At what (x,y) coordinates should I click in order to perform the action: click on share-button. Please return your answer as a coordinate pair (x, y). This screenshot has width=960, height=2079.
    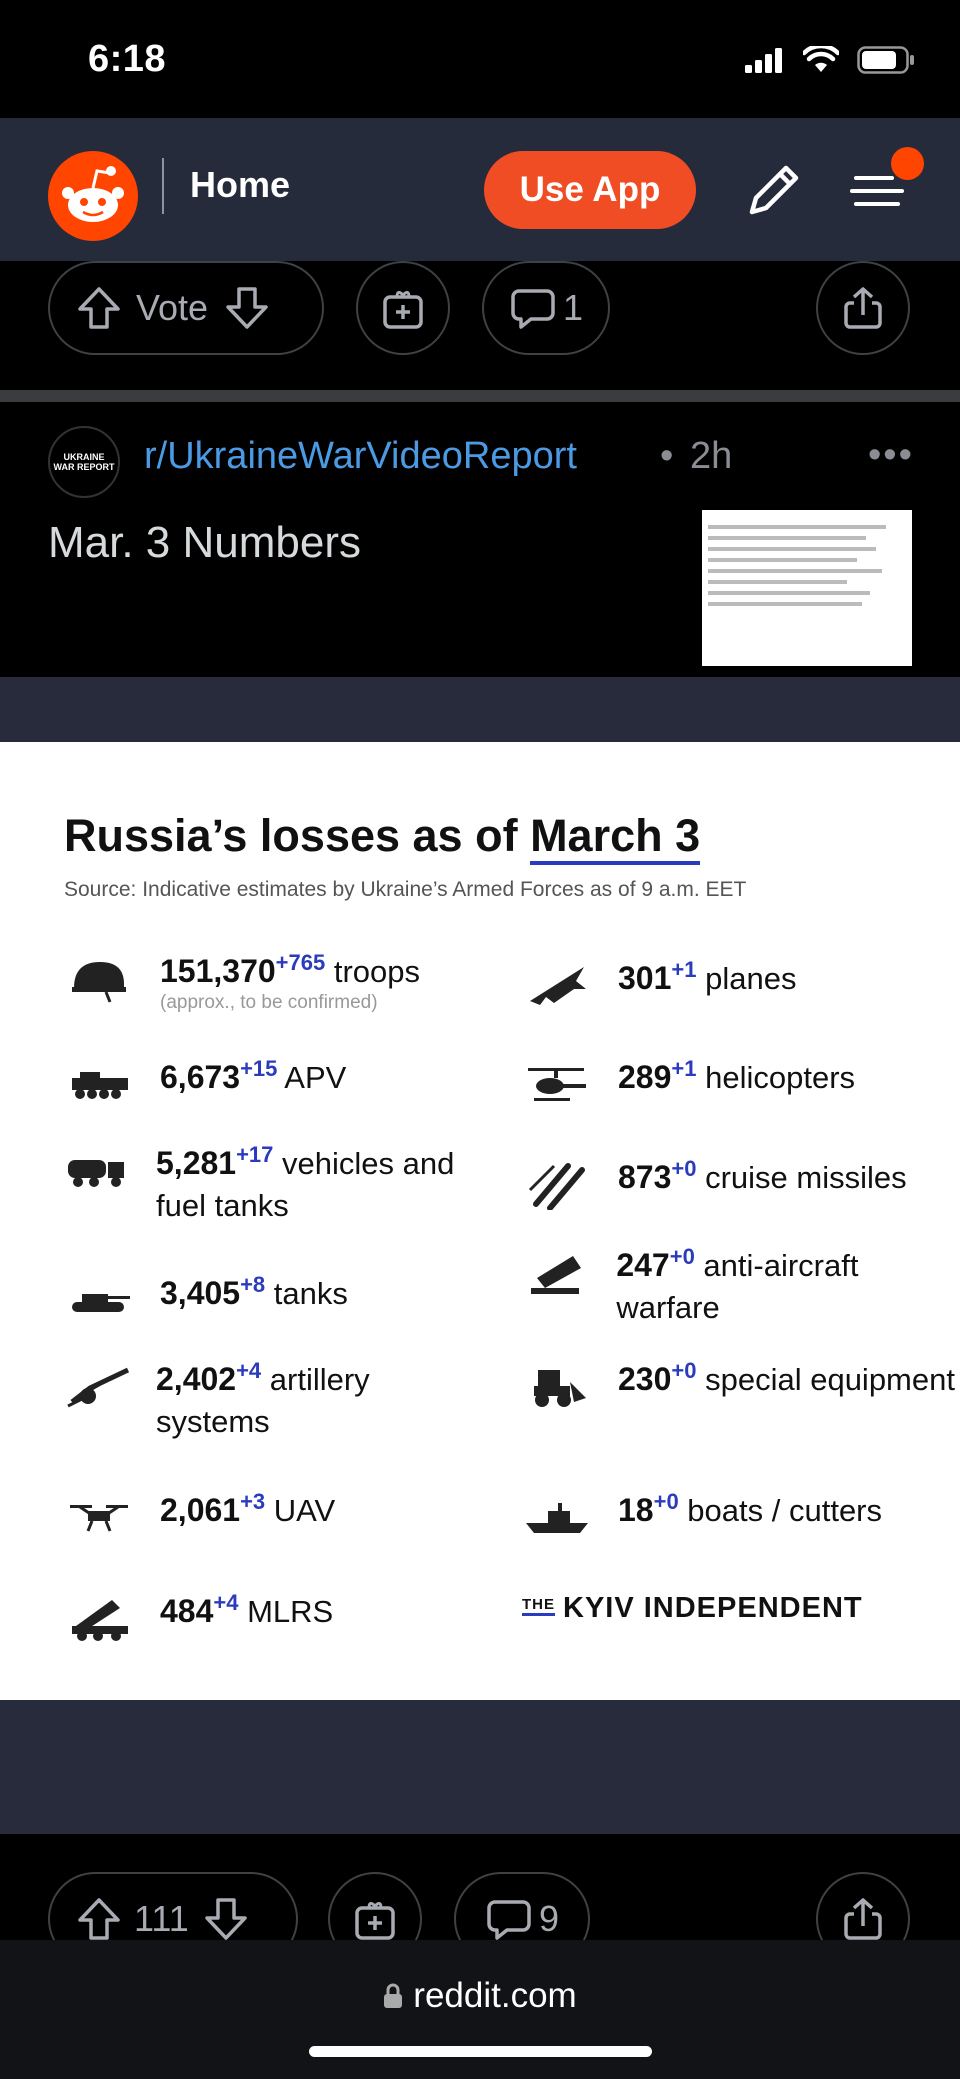
    Looking at the image, I should click on (863, 308).